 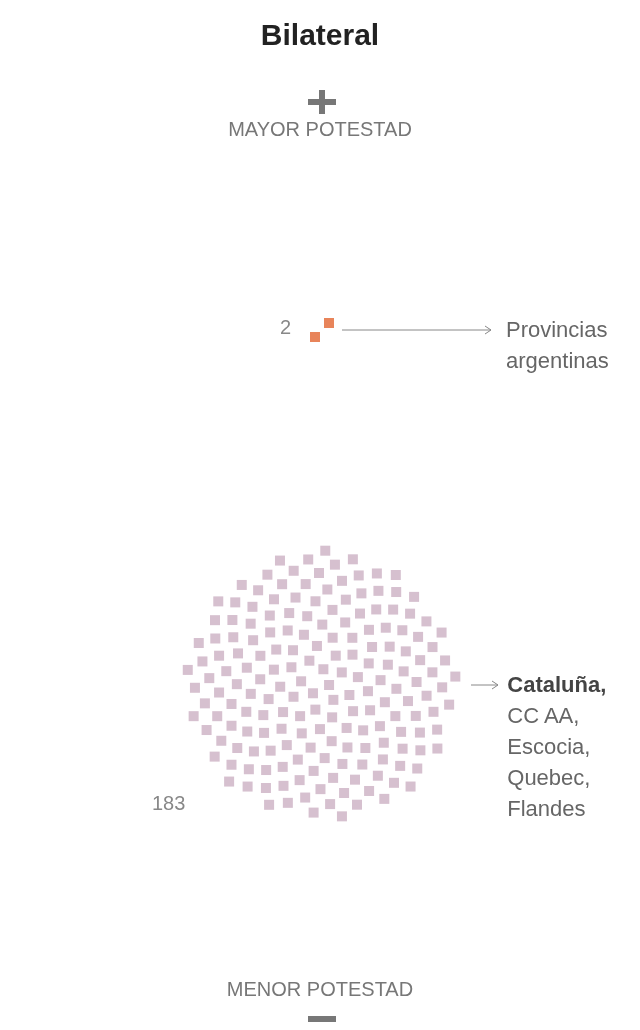 I want to click on text: MAYOR POTESTAD, so click(x=320, y=129).